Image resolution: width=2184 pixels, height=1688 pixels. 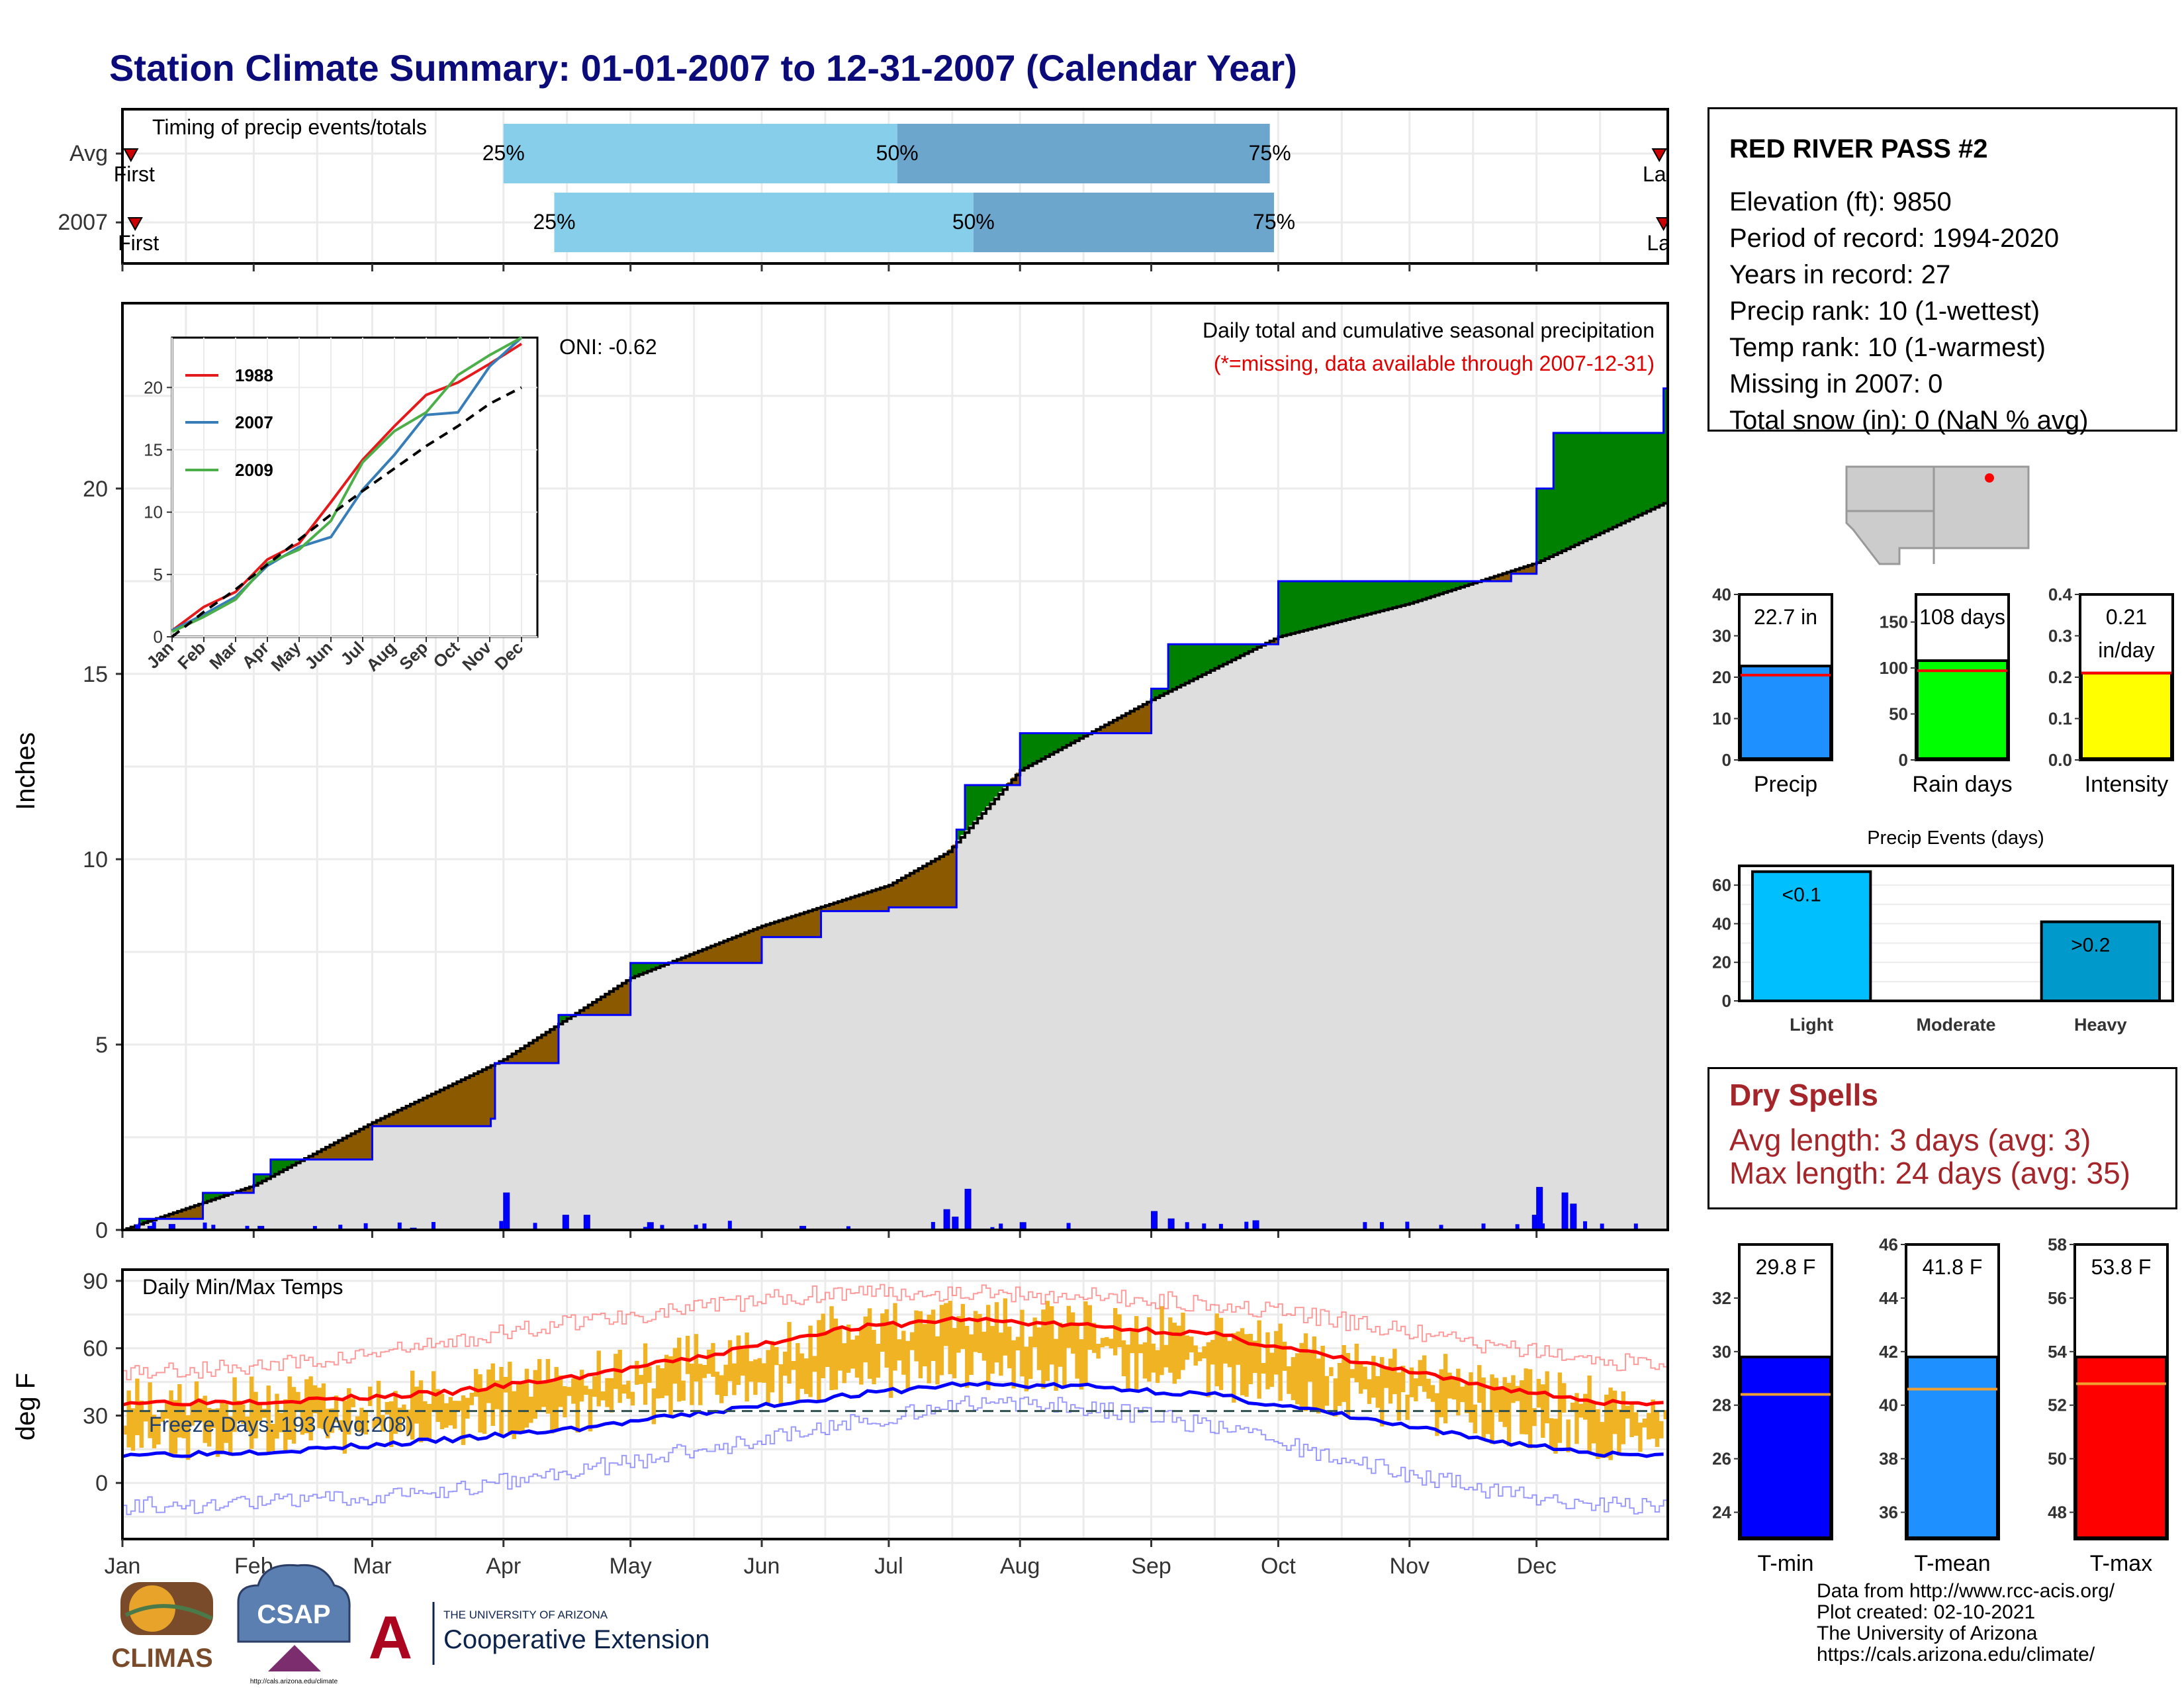 What do you see at coordinates (1721, 1352) in the screenshot?
I see `tmin-y-tick-label: 30` at bounding box center [1721, 1352].